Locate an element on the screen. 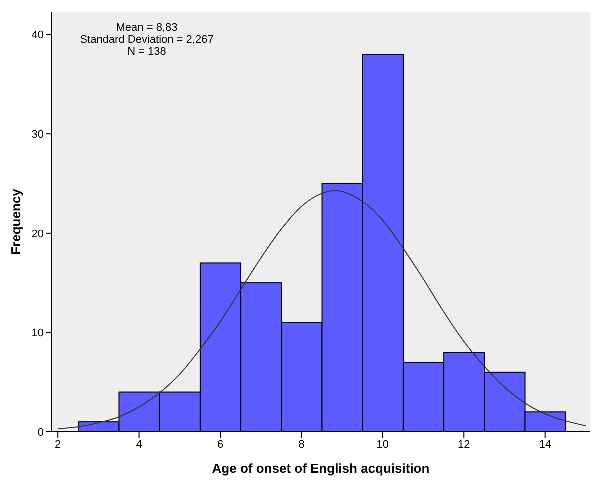 This screenshot has height=484, width=592. x-tick-label: 6 is located at coordinates (220, 444).